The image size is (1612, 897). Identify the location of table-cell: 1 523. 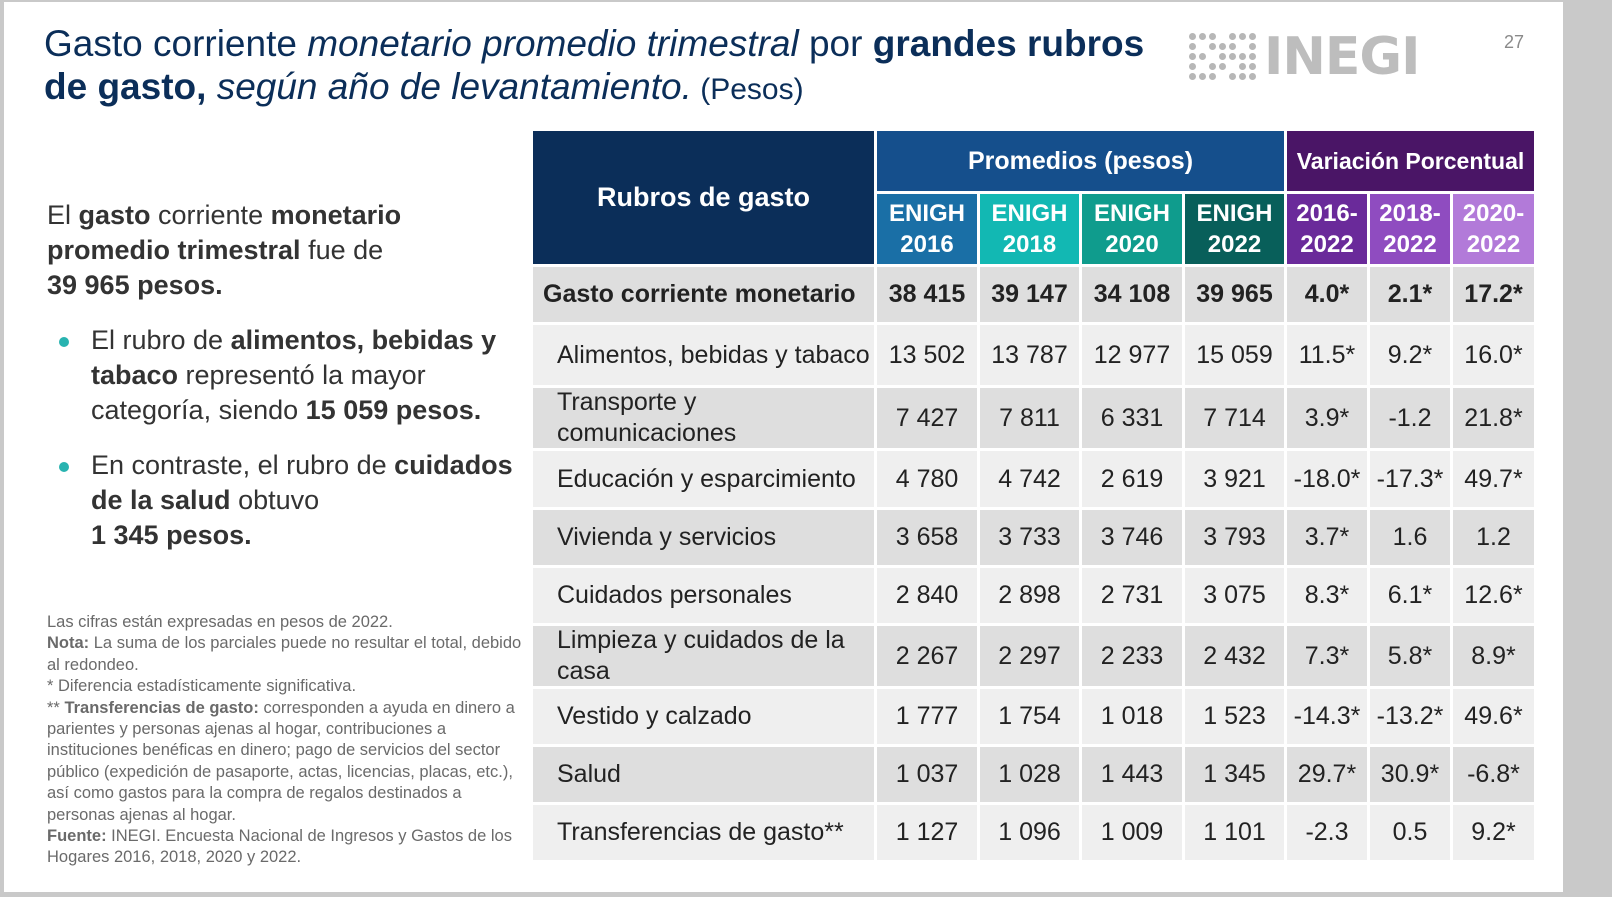
(1234, 716).